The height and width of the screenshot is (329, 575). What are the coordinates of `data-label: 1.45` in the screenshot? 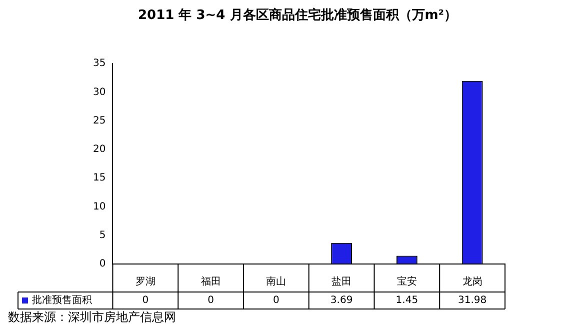 It's located at (407, 300).